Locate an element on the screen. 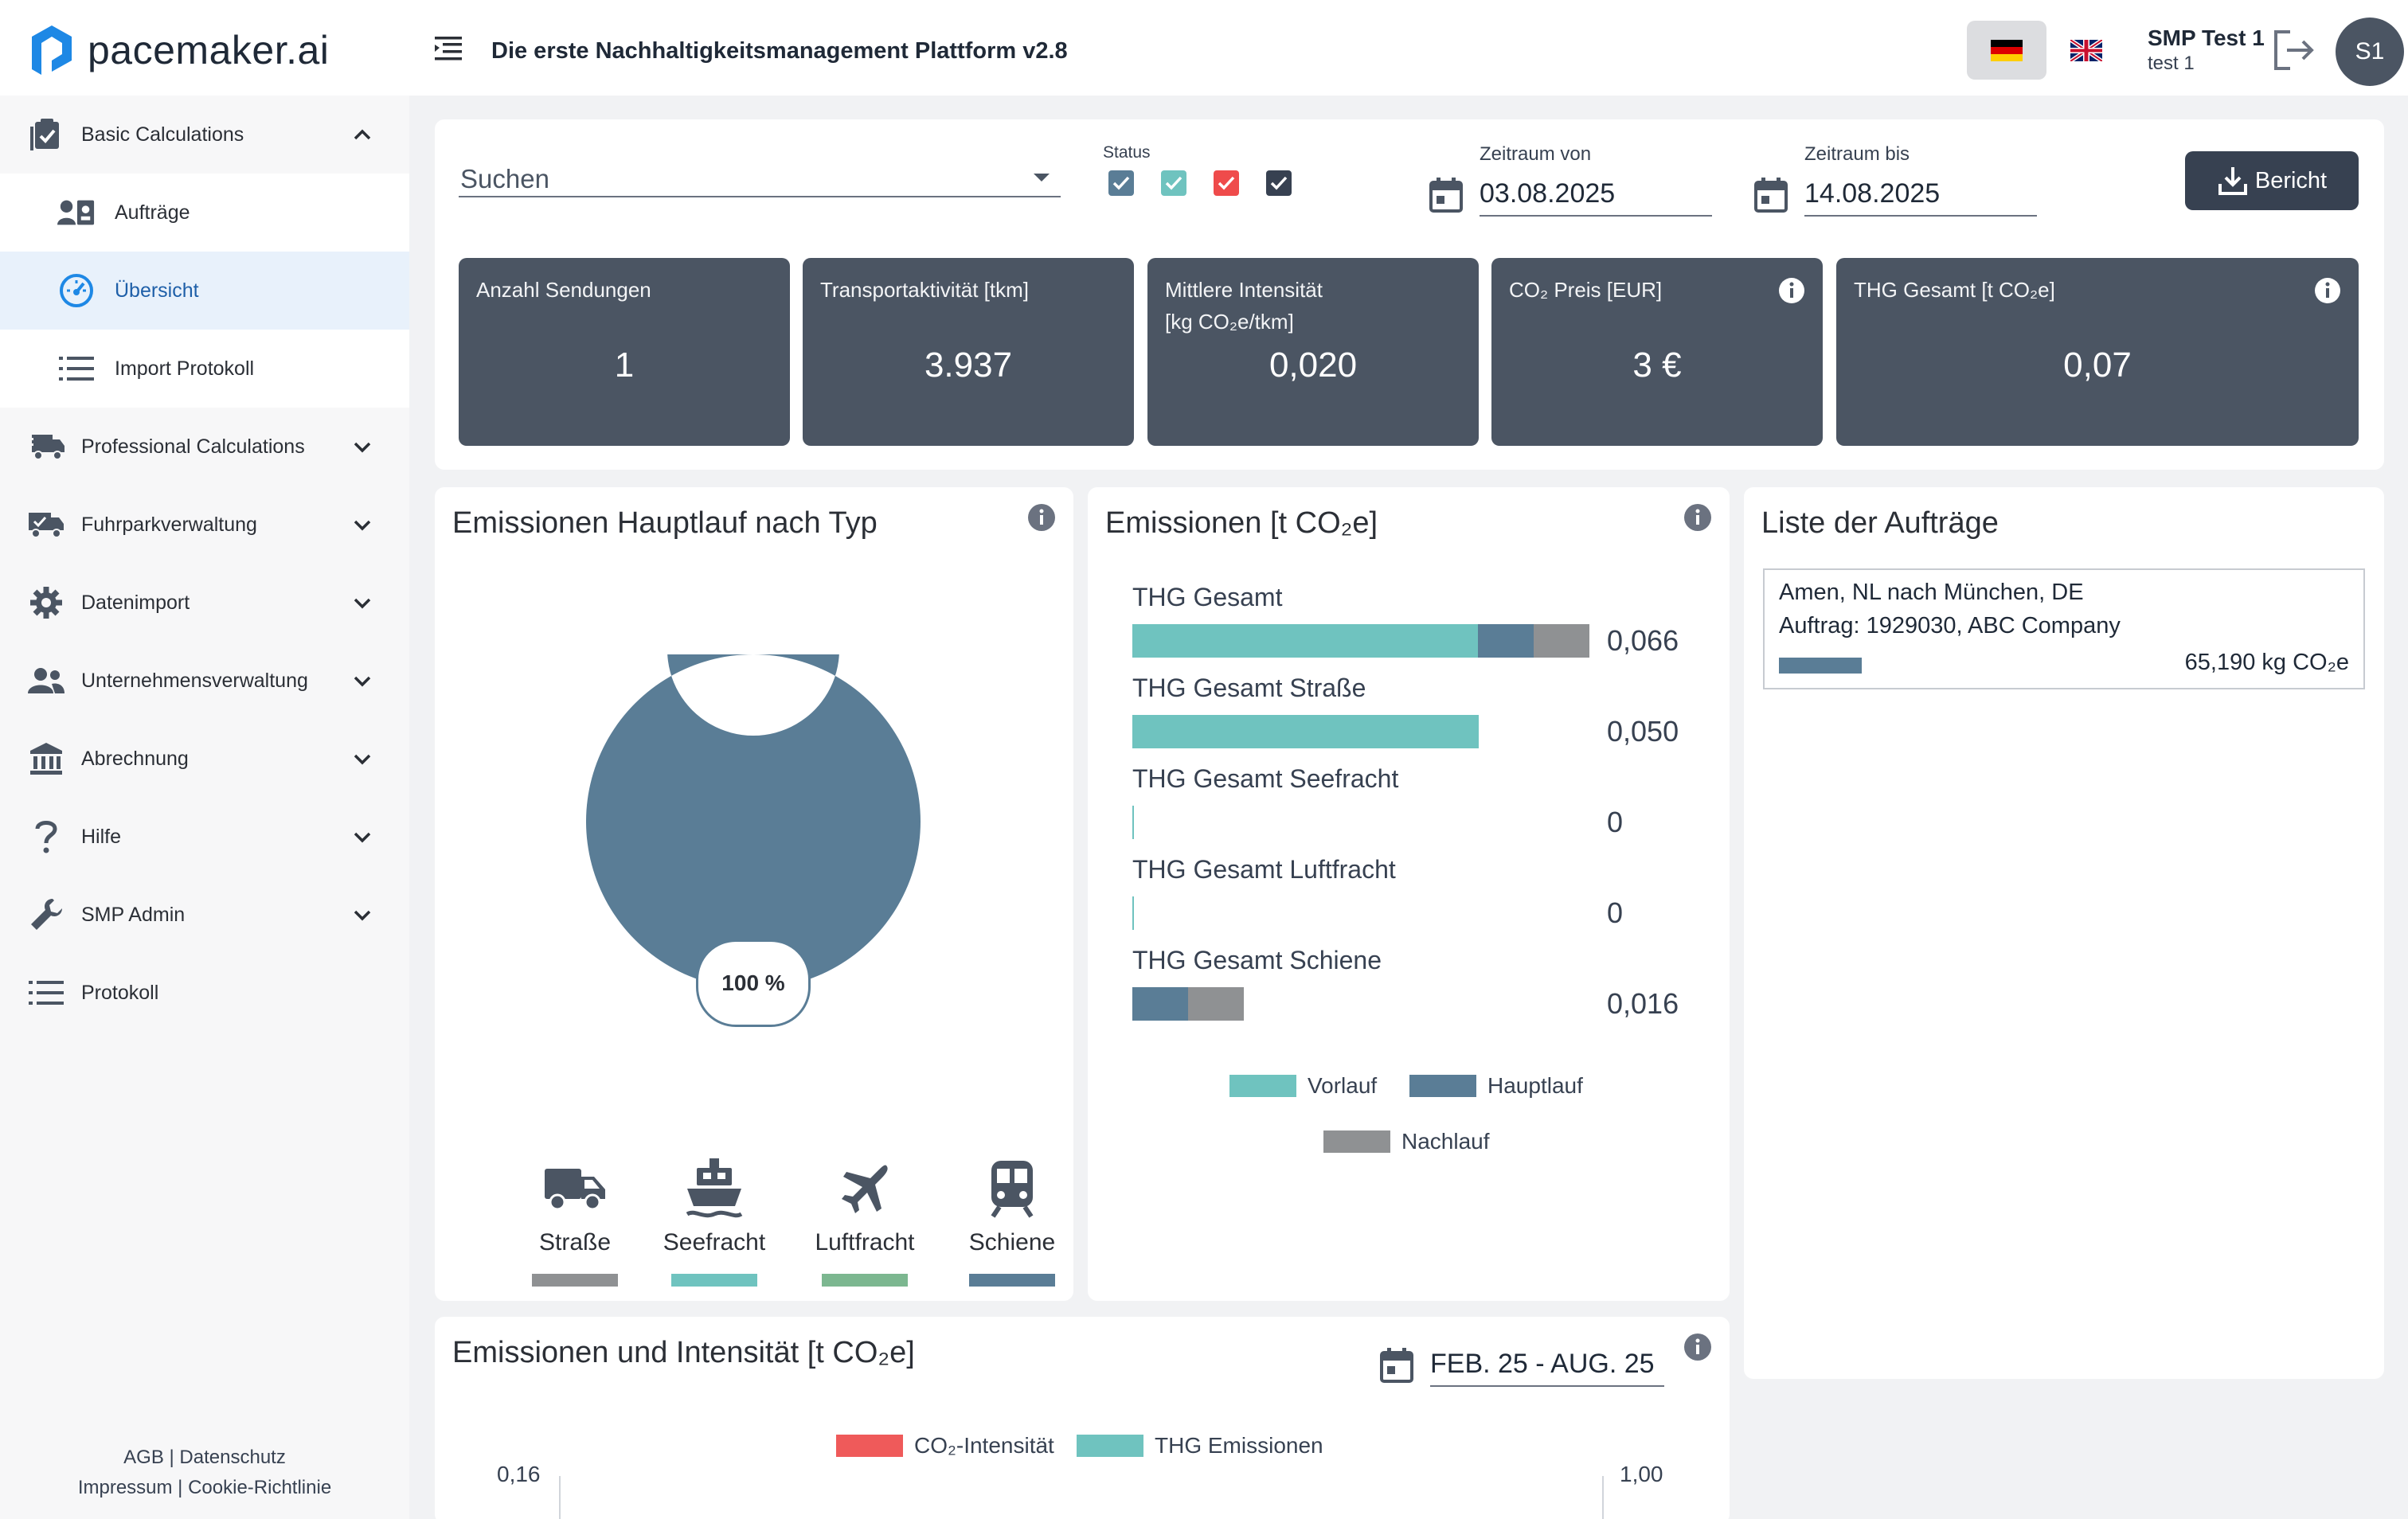 The image size is (2408, 1519). card-title: Emissionen [t CO₂e] is located at coordinates (1241, 523).